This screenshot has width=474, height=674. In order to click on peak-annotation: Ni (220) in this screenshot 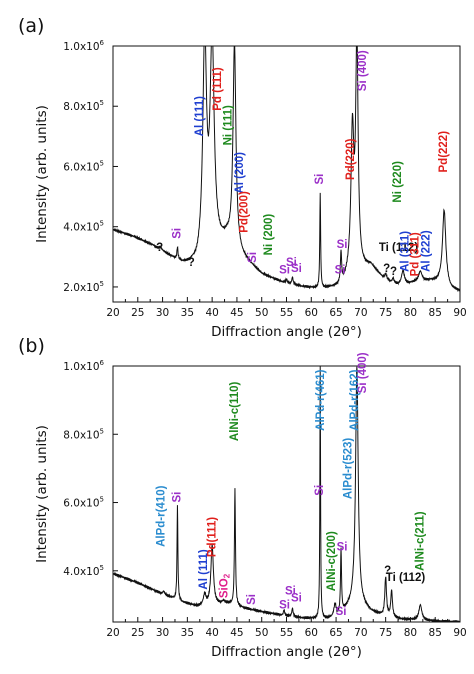, I will do `click(398, 182)`.